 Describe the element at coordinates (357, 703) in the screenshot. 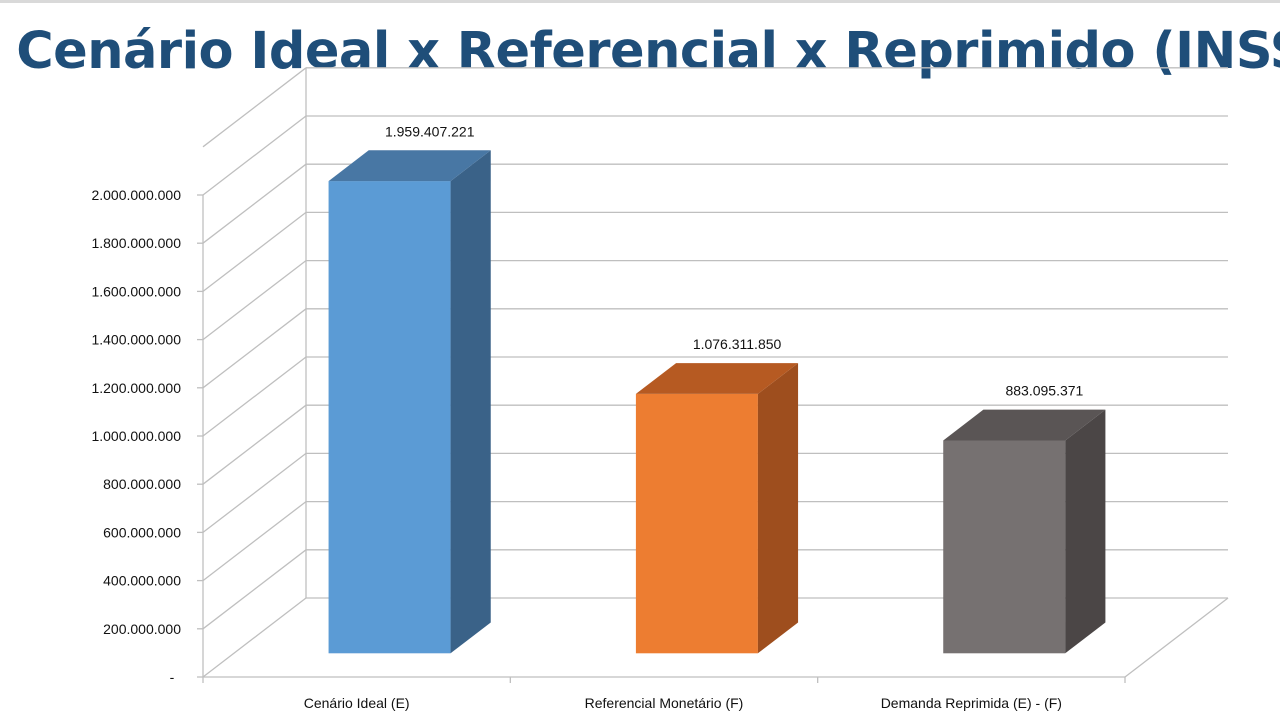

I see `x-category-label: Cenário Ideal (E)` at that location.